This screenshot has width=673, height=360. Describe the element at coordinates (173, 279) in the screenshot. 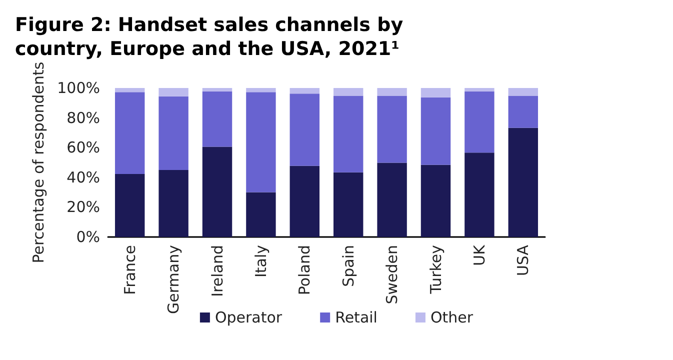

I see `x-tick-label: Germany` at that location.